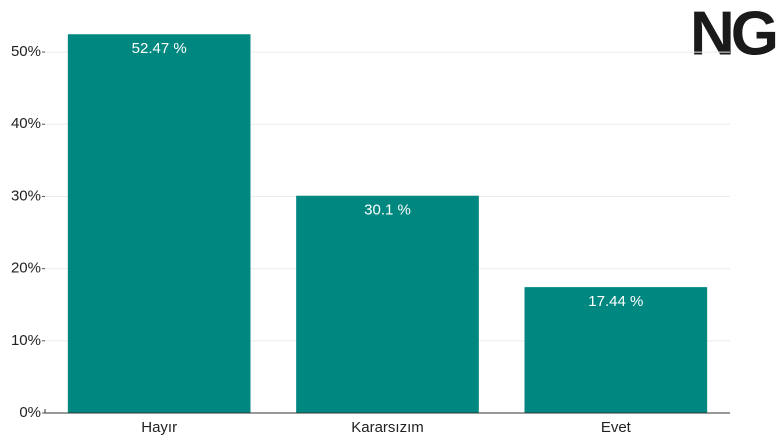 The width and height of the screenshot is (783, 441). Describe the element at coordinates (26, 340) in the screenshot. I see `y-tick-label: 10%` at that location.